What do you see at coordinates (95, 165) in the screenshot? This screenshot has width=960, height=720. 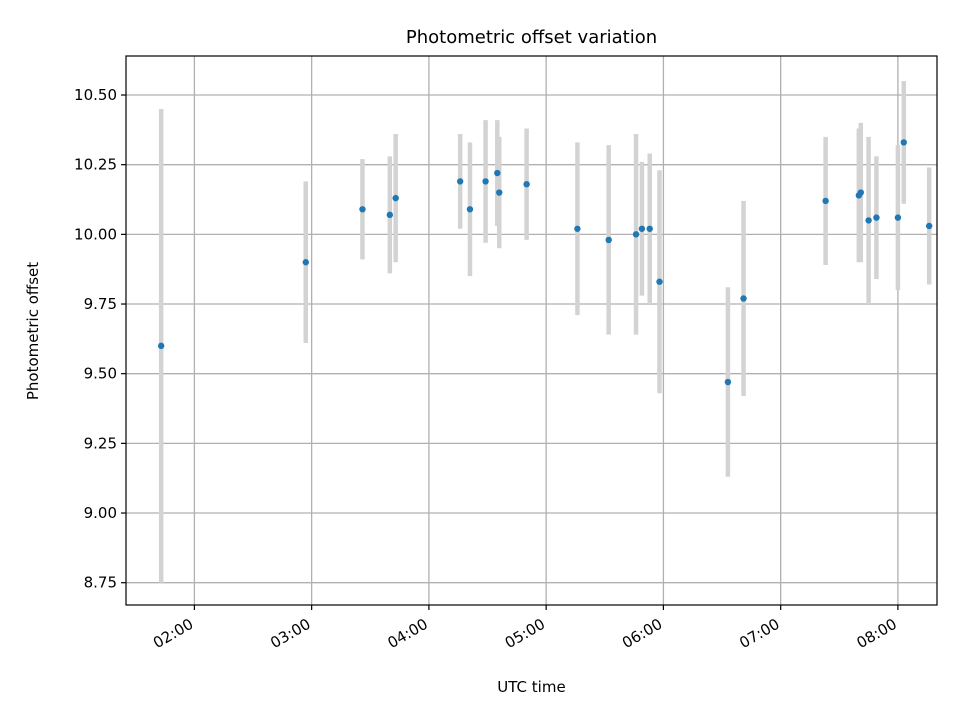 I see `y-tick-label: 10.25` at bounding box center [95, 165].